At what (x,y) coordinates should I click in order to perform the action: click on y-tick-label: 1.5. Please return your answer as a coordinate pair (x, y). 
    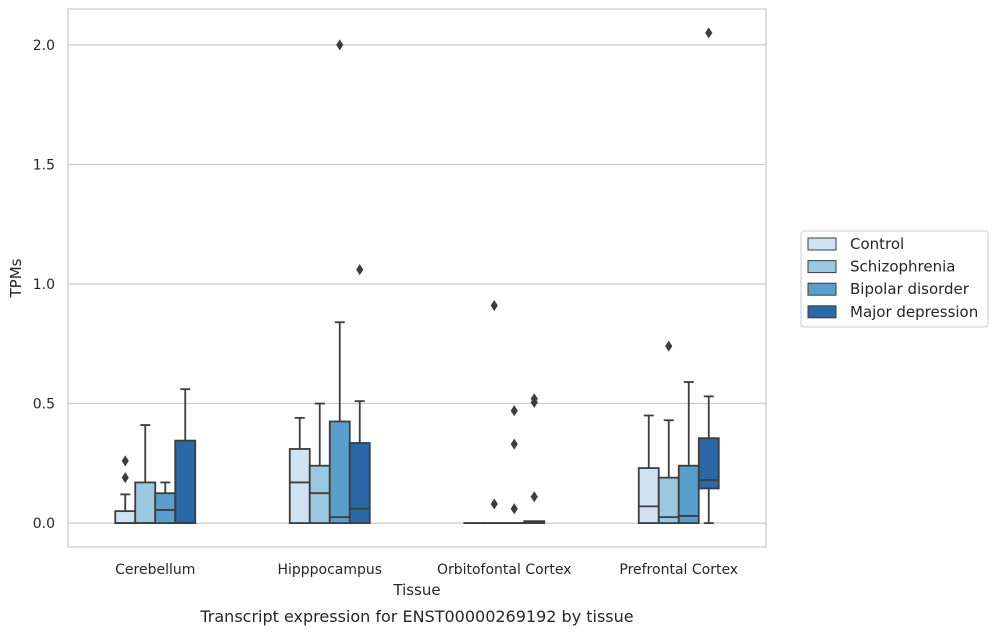
    Looking at the image, I should click on (44, 165).